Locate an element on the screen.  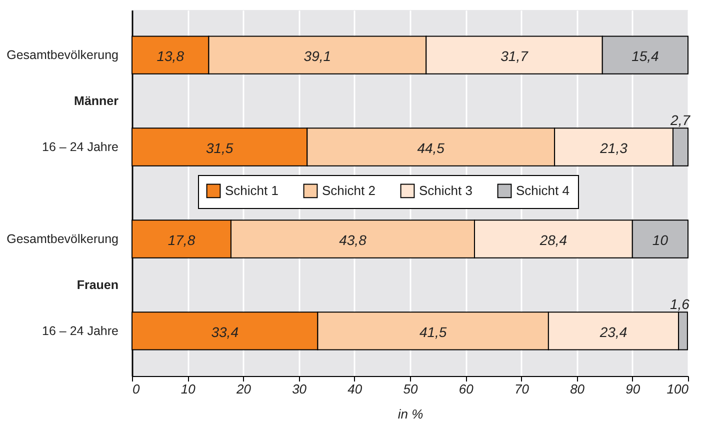
x-tick-label: 10 is located at coordinates (188, 389).